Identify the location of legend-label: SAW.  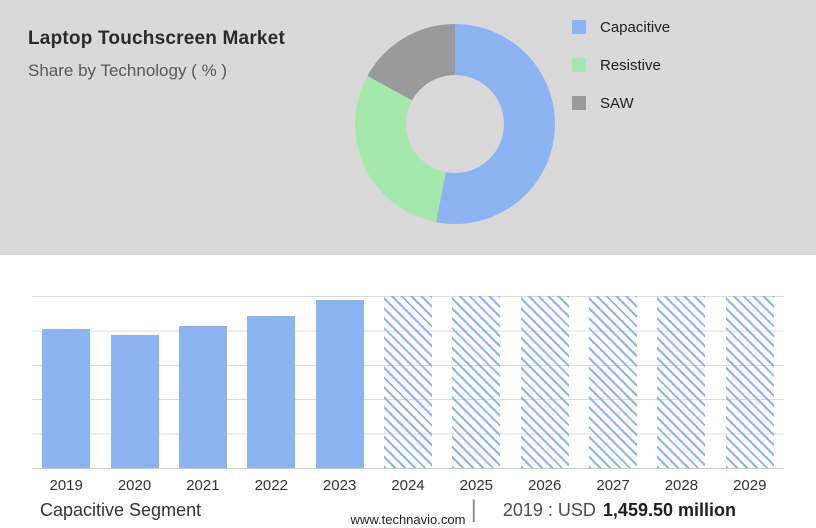
(617, 103).